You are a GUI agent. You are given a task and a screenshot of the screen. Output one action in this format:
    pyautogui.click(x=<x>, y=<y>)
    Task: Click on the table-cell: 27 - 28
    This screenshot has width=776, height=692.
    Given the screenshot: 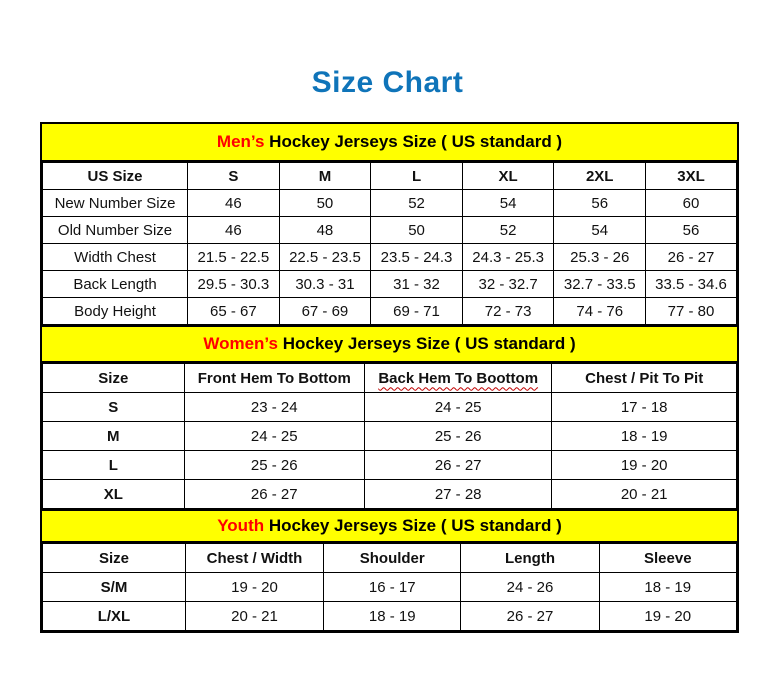 What is the action you would take?
    pyautogui.click(x=458, y=494)
    